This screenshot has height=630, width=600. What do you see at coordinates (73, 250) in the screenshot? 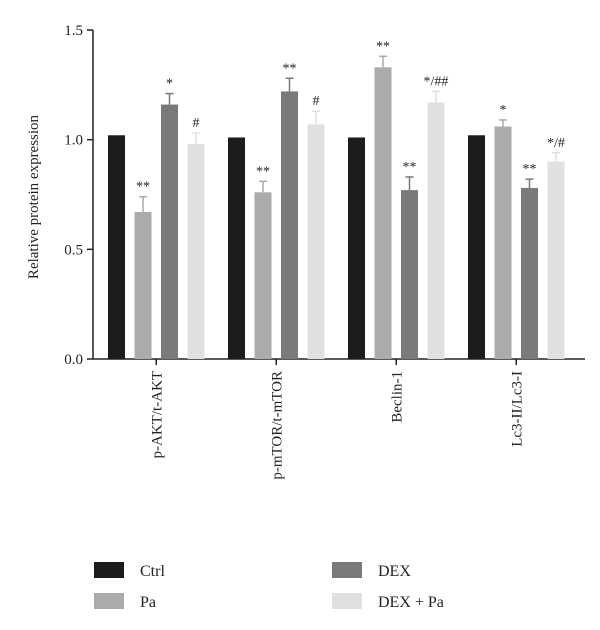
I see `y-tick-label: 0.5` at bounding box center [73, 250].